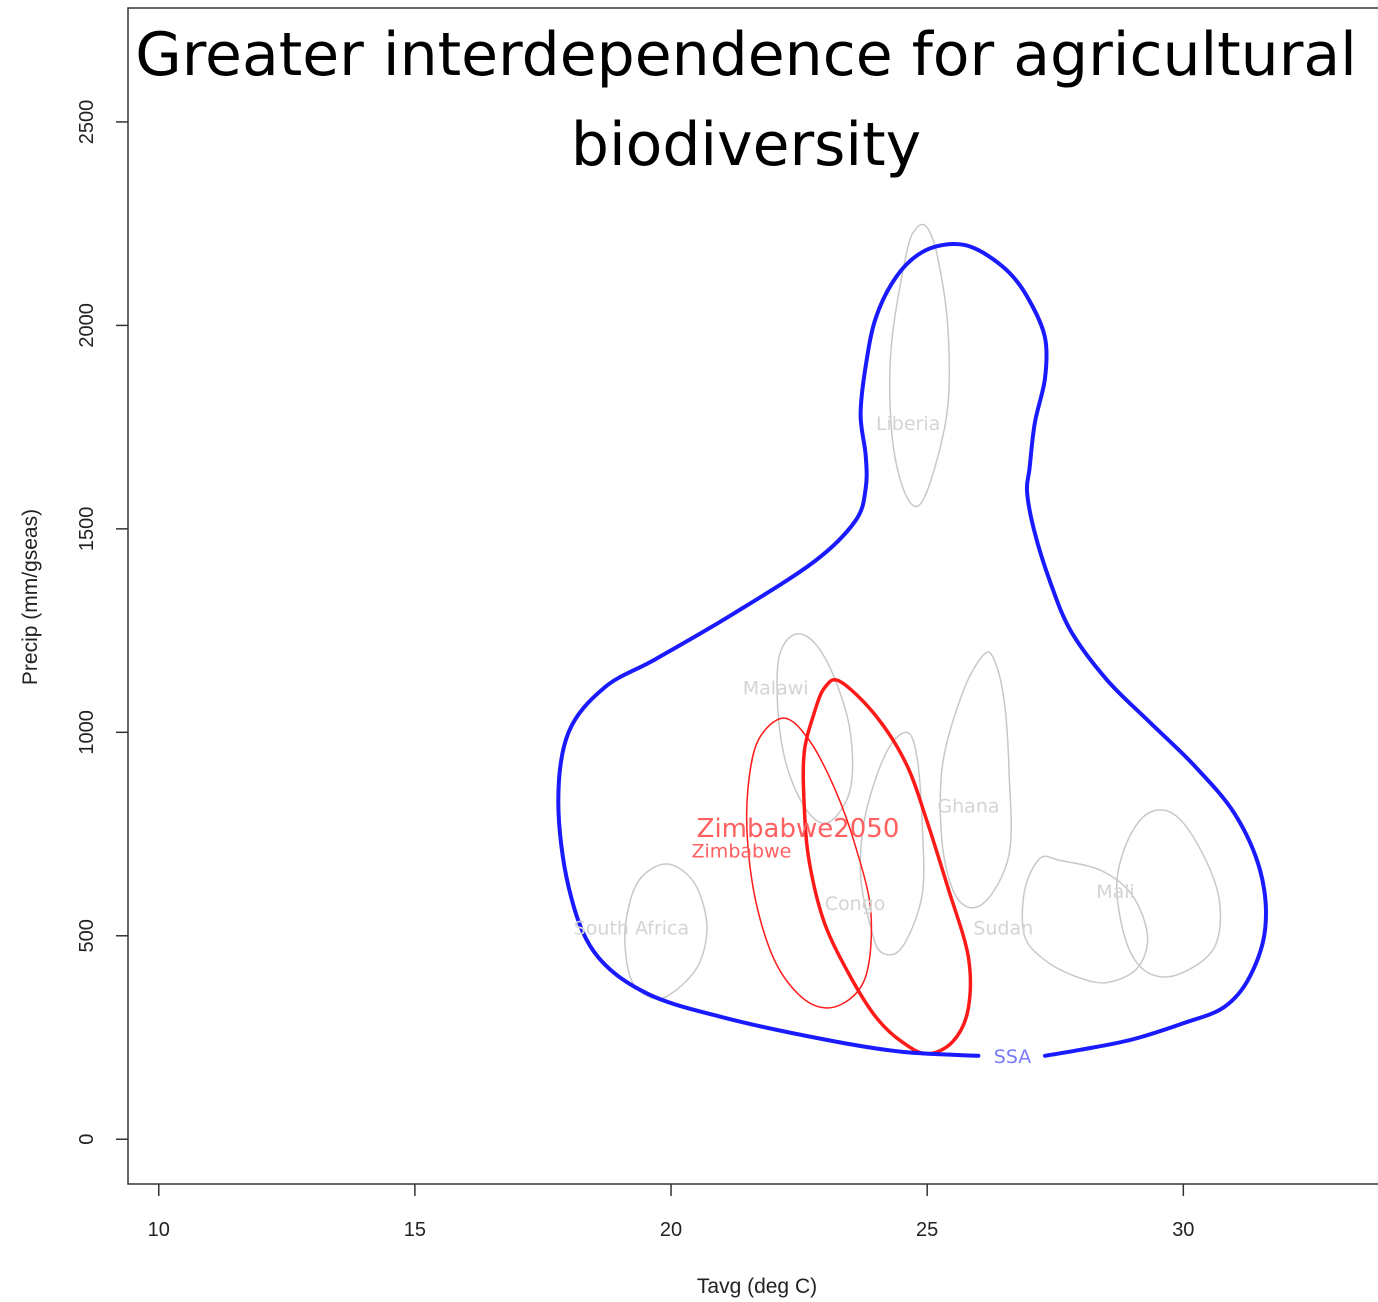  I want to click on contour-liberia, so click(919, 365).